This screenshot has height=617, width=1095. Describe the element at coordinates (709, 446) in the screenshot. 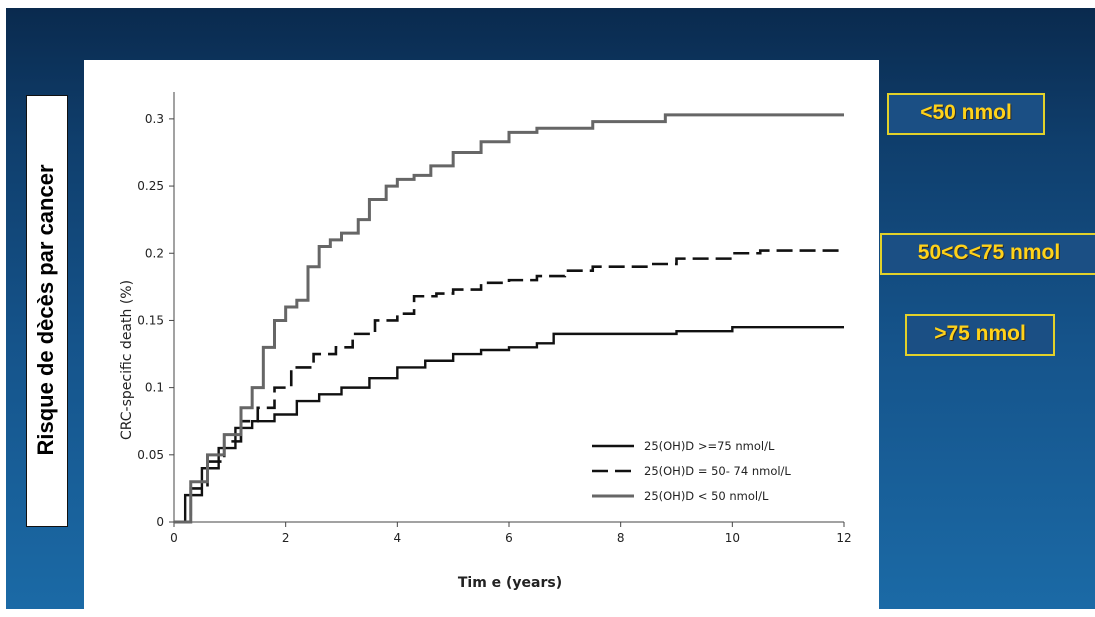

I see `legend-label-1: 25(OH)D >=75 nmol/L` at that location.